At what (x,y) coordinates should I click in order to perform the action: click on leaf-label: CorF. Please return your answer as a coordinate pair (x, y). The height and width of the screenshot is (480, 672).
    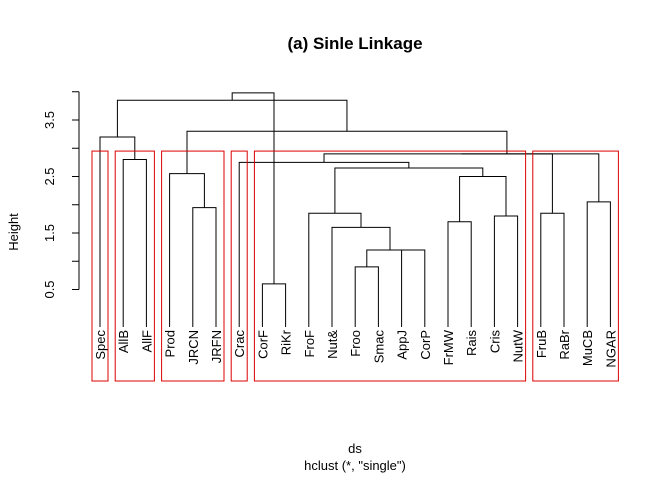
    Looking at the image, I should click on (262, 344).